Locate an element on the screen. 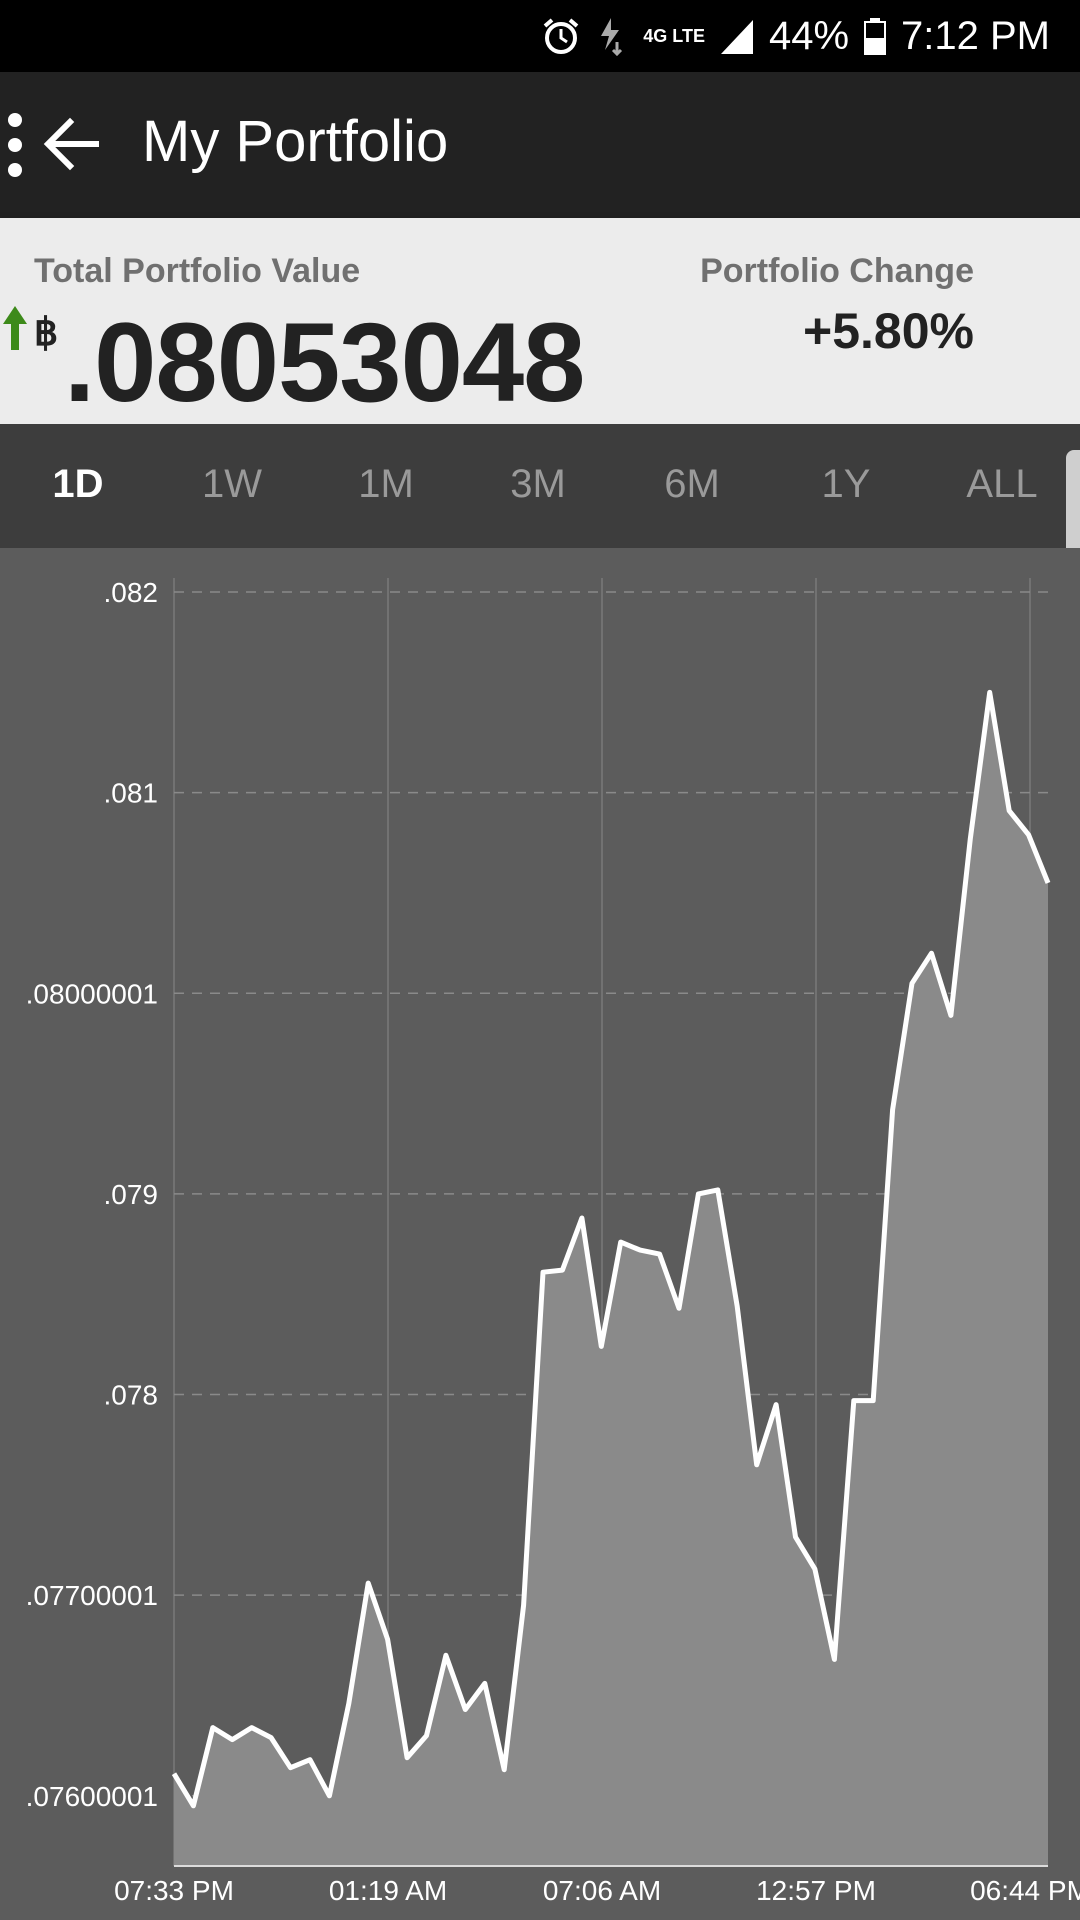 The width and height of the screenshot is (1080, 1920). x-tick-label: 12:57 PM is located at coordinates (816, 1890).